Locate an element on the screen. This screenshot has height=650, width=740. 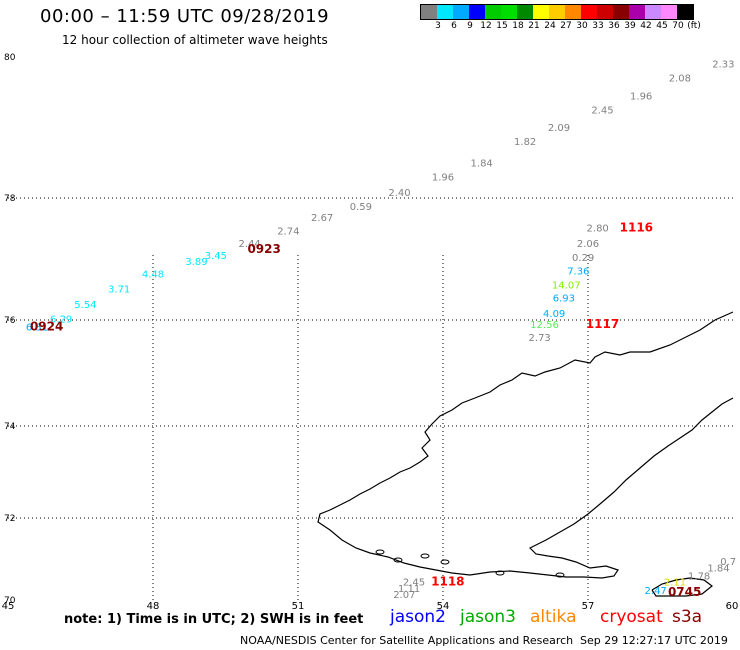
color-scale-labels: 3 6 9 12 15 18 21 24 27 30 33 36 39 42 45 70 (ft) is located at coordinates (580, 27).